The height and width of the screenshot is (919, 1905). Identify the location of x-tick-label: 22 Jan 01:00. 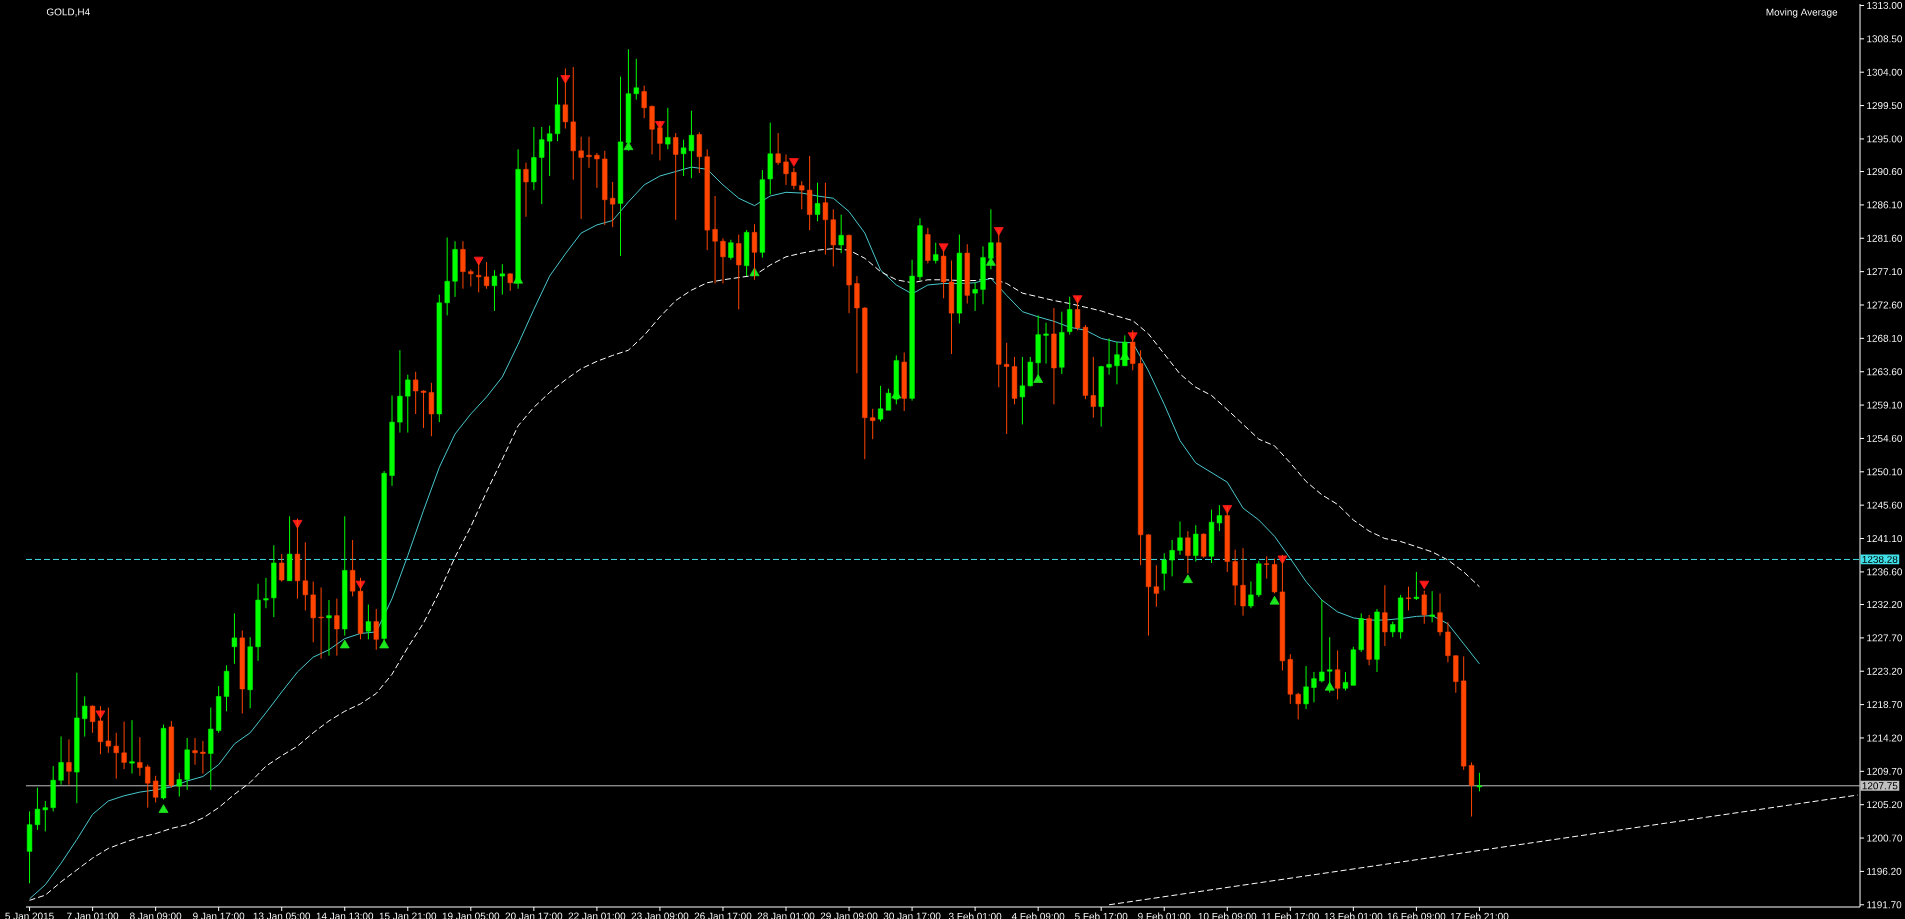
(597, 915).